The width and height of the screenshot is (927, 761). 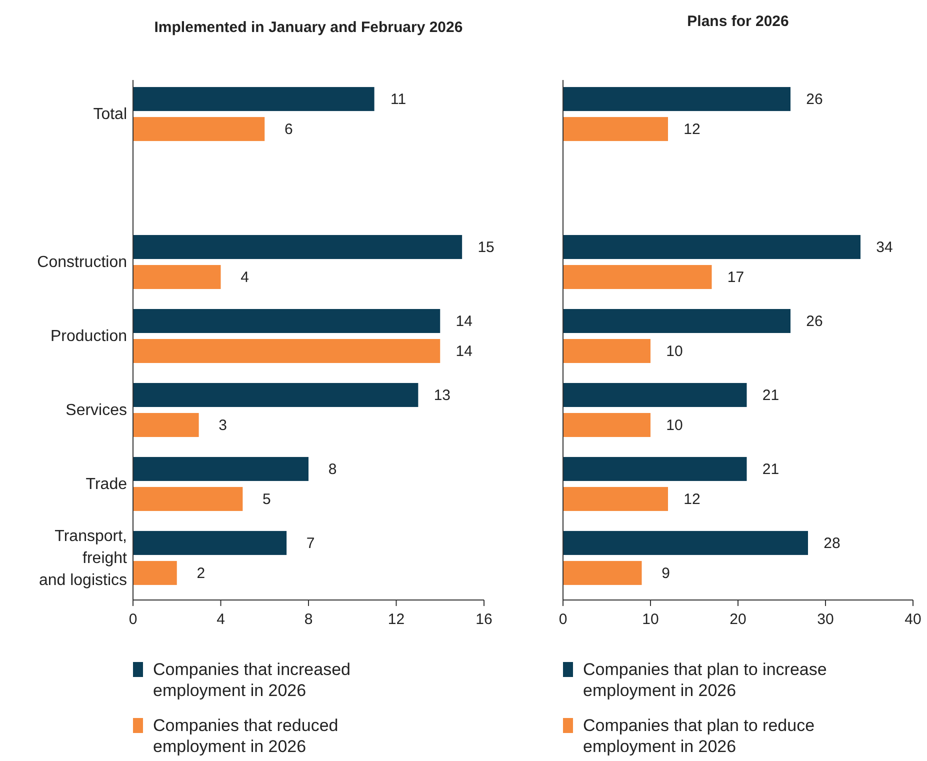 I want to click on x-tick-label: 30, so click(x=825, y=619).